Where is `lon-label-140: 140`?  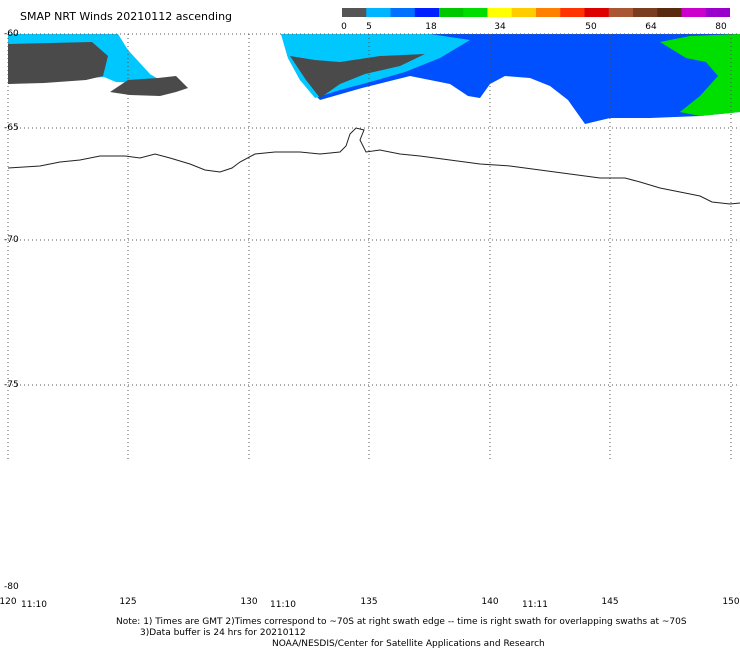
lon-label-140: 140 is located at coordinates (490, 602).